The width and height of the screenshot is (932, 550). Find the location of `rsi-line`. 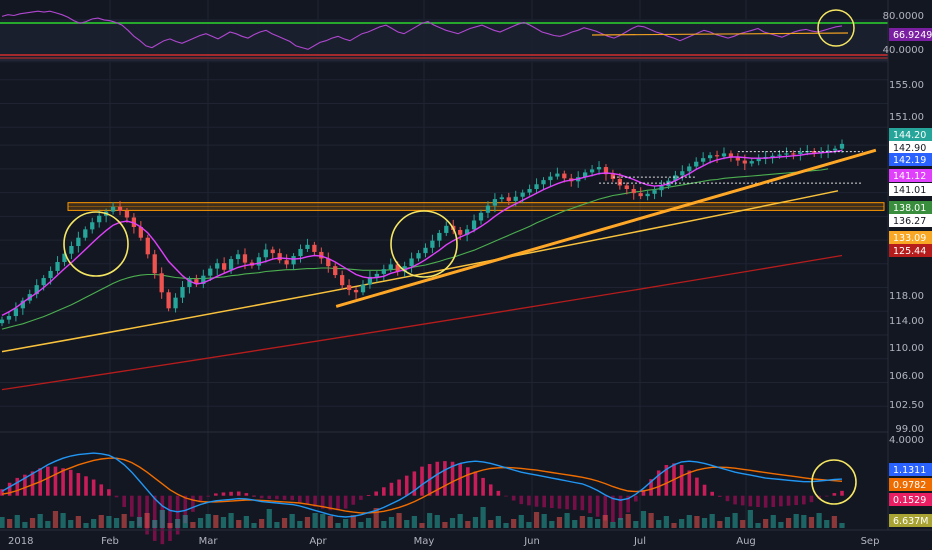

rsi-line is located at coordinates (422, 30).